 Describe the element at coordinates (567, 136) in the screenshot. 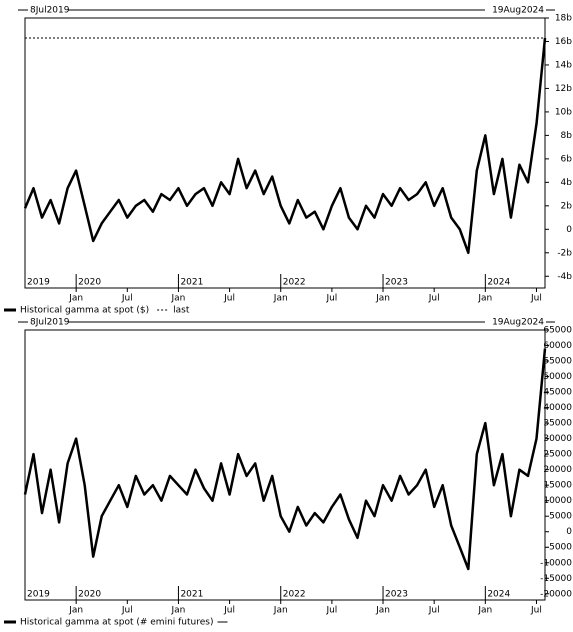

I see `y-tick-label: 8b` at that location.